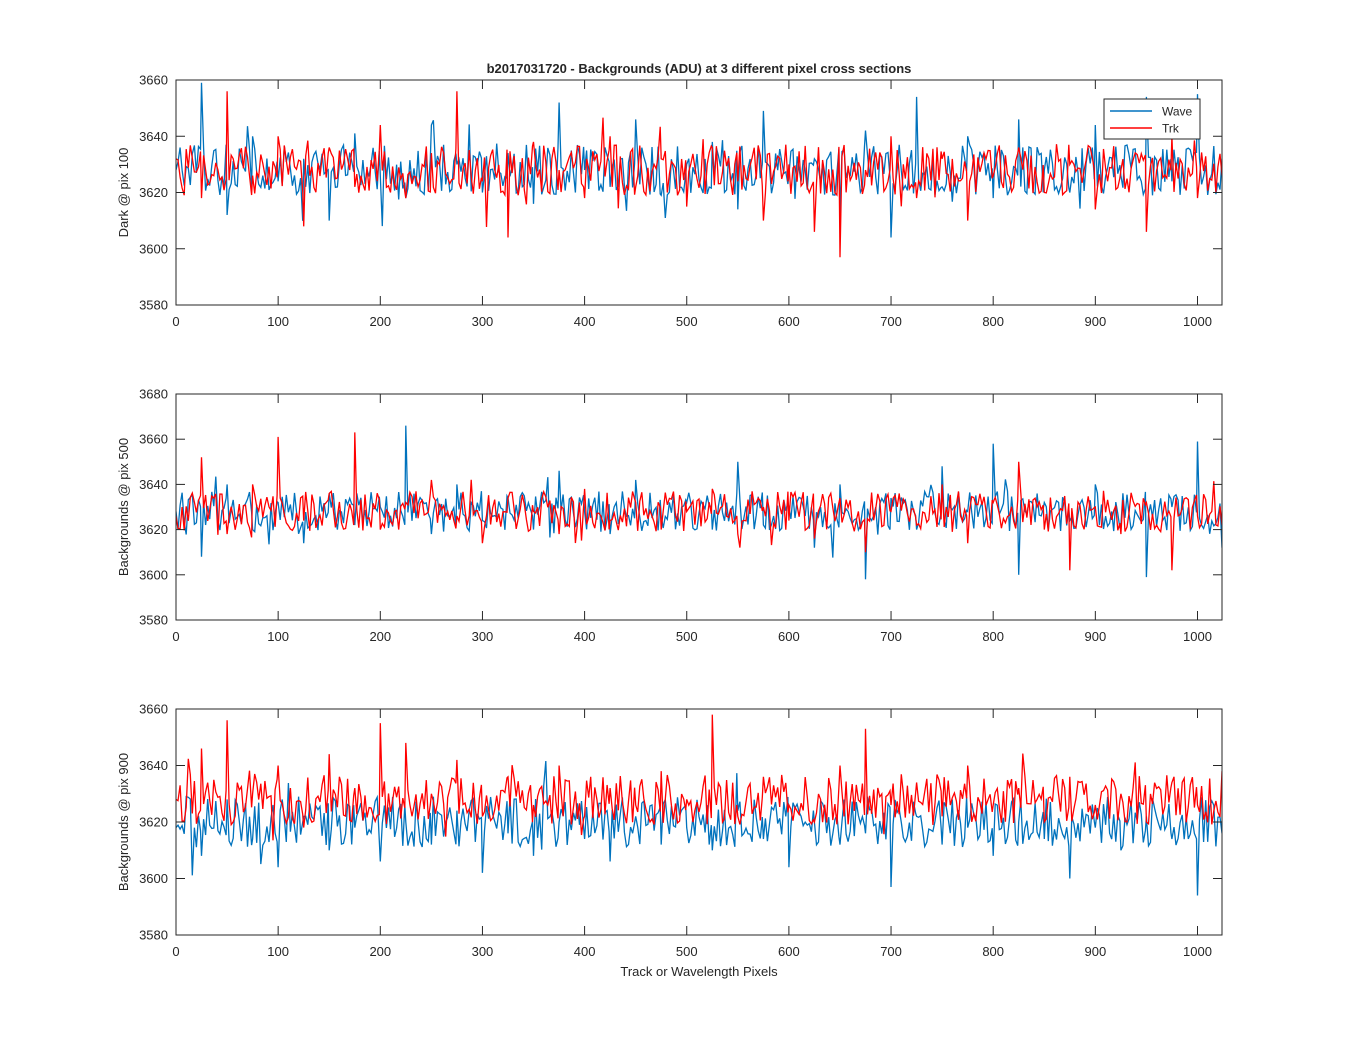 This screenshot has width=1350, height=1050. What do you see at coordinates (123, 193) in the screenshot?
I see `y-axis-label: Dark @ pix 100` at bounding box center [123, 193].